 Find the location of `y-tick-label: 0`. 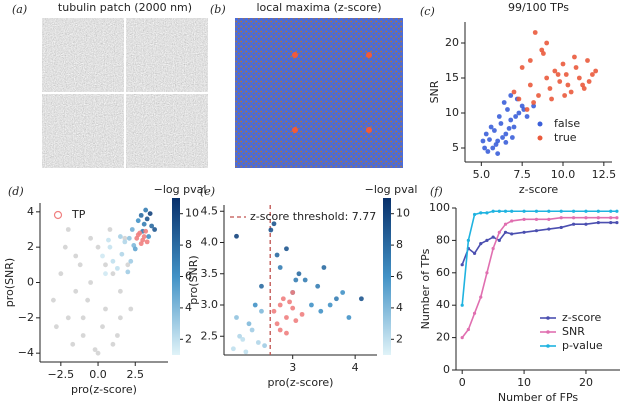

y-tick-label: 0 is located at coordinates (446, 369).